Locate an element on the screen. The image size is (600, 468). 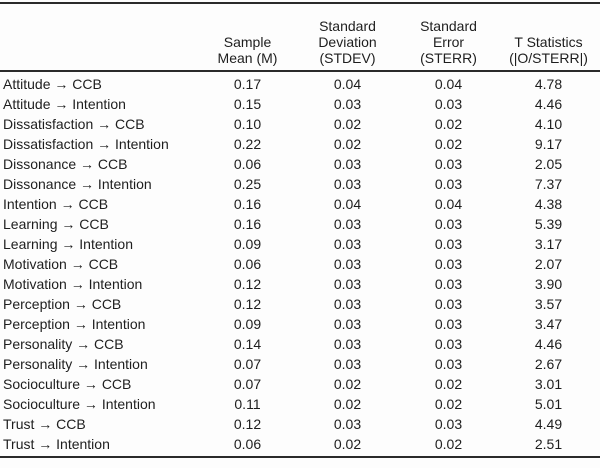
tstat-cell: 4.10 is located at coordinates (548, 124).